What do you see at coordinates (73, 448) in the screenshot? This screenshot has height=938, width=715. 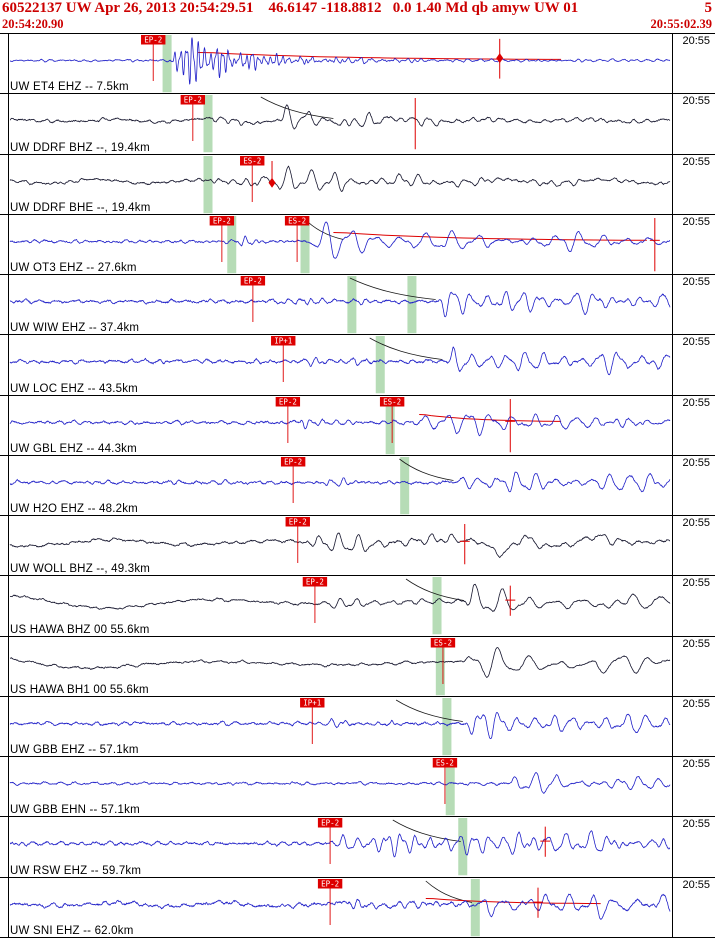 I see `station-label: UW GBL EHZ -- 44.3km` at bounding box center [73, 448].